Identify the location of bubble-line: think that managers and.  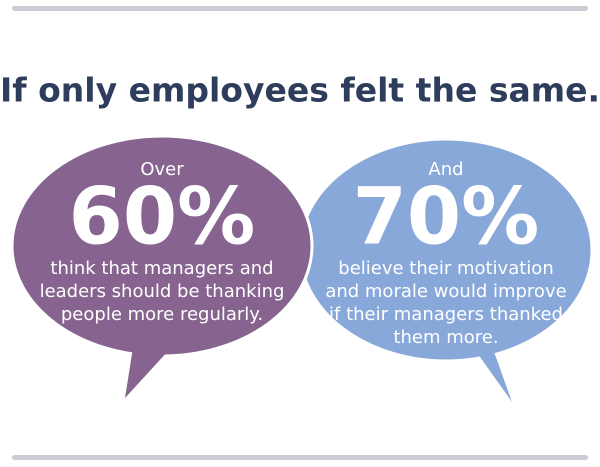
(161, 268).